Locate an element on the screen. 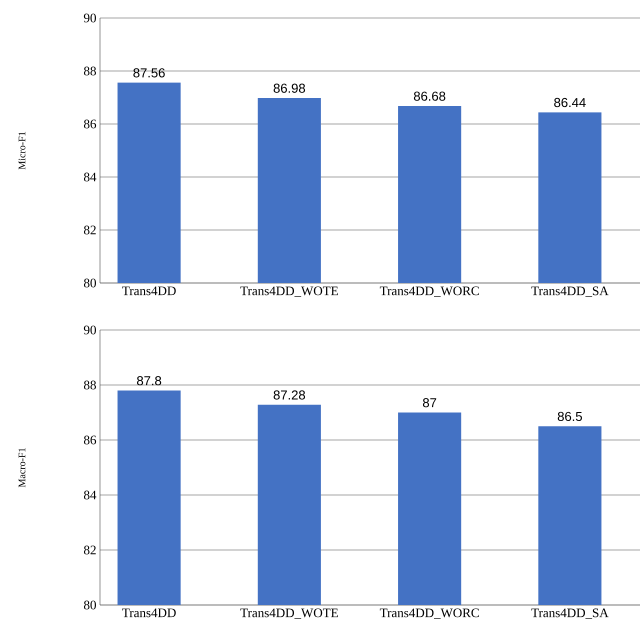 The height and width of the screenshot is (635, 642). data-label: 87.28 is located at coordinates (290, 395).